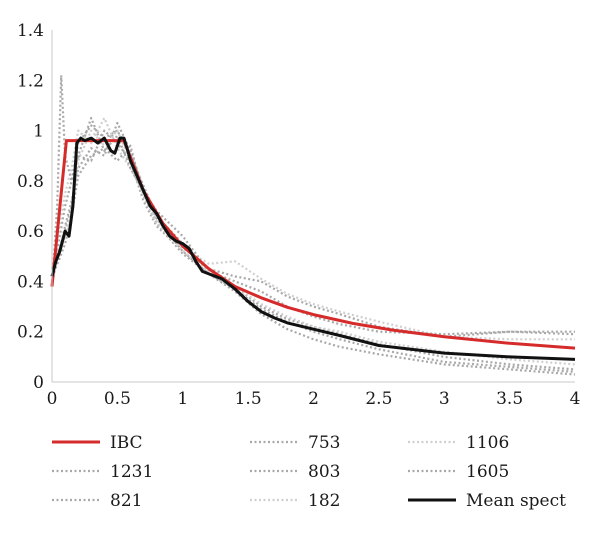 The width and height of the screenshot is (600, 534). Describe the element at coordinates (30, 182) in the screenshot. I see `y-tick-label: 0.8` at that location.